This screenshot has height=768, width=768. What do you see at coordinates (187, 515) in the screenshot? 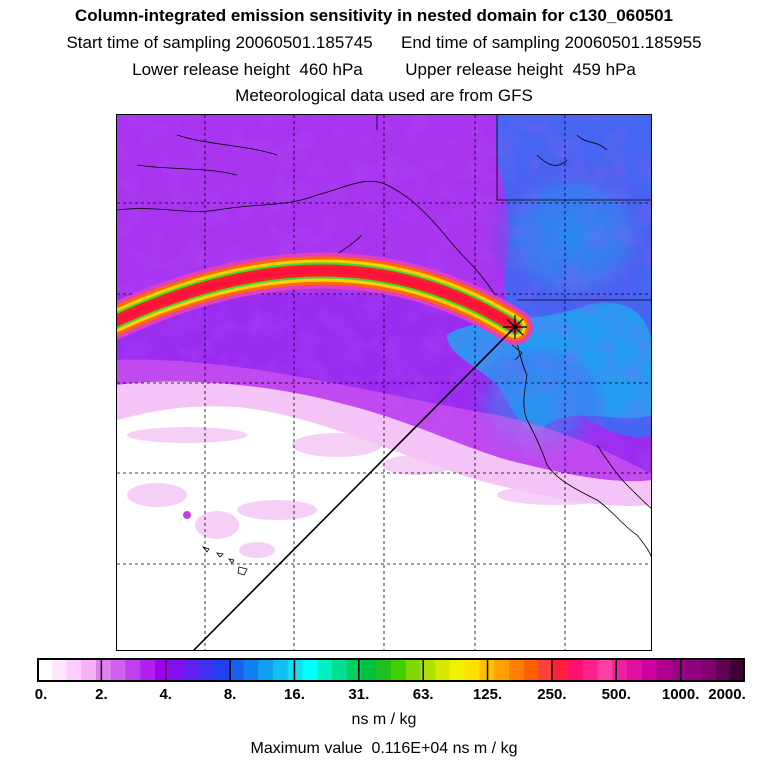
I see `pink-hotspot` at bounding box center [187, 515].